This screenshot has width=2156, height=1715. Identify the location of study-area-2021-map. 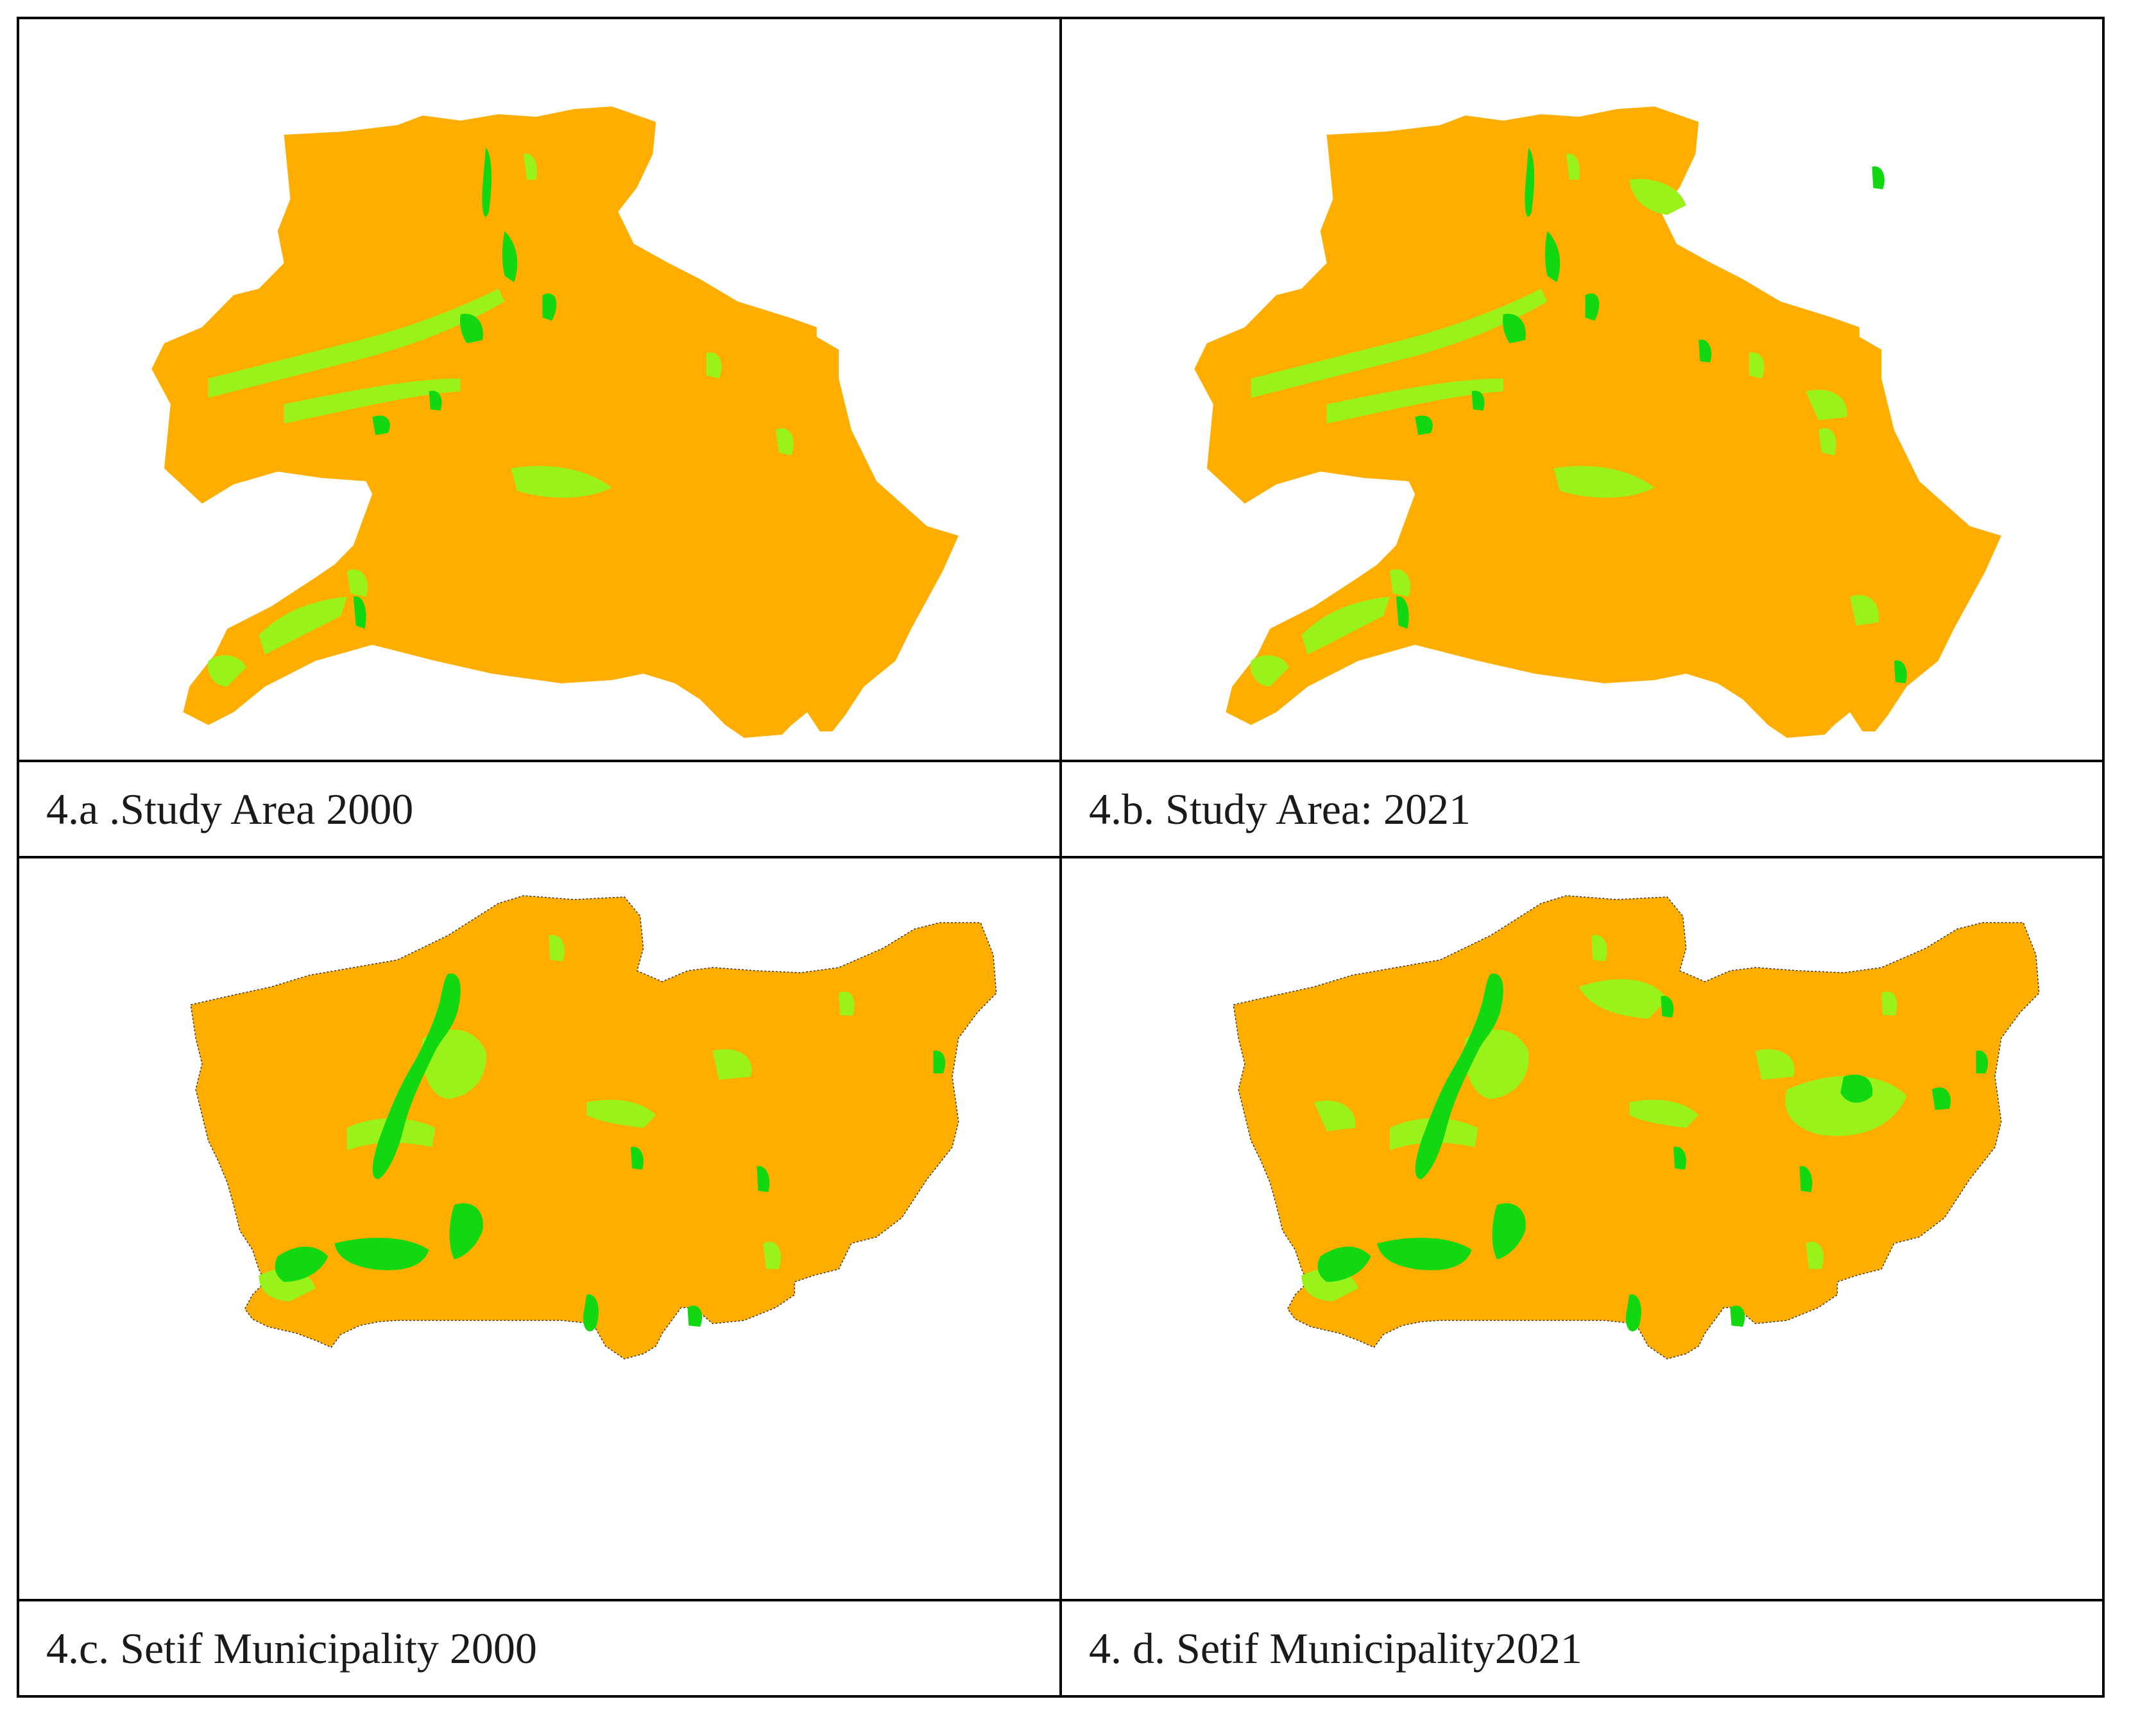
(1597, 422).